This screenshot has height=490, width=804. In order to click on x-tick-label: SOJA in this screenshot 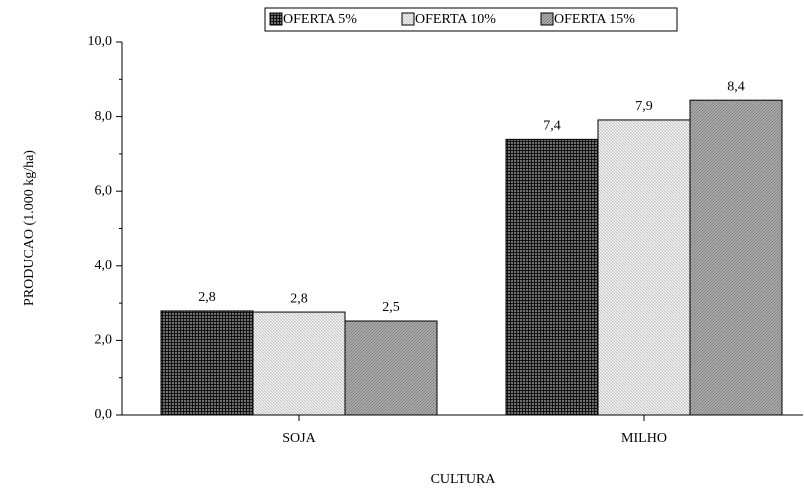, I will do `click(299, 438)`.